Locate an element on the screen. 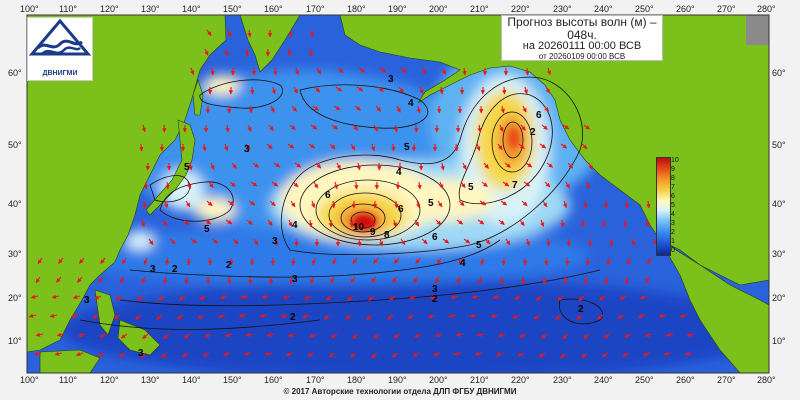 This screenshot has width=800, height=400. contour-label: 5 is located at coordinates (431, 203).